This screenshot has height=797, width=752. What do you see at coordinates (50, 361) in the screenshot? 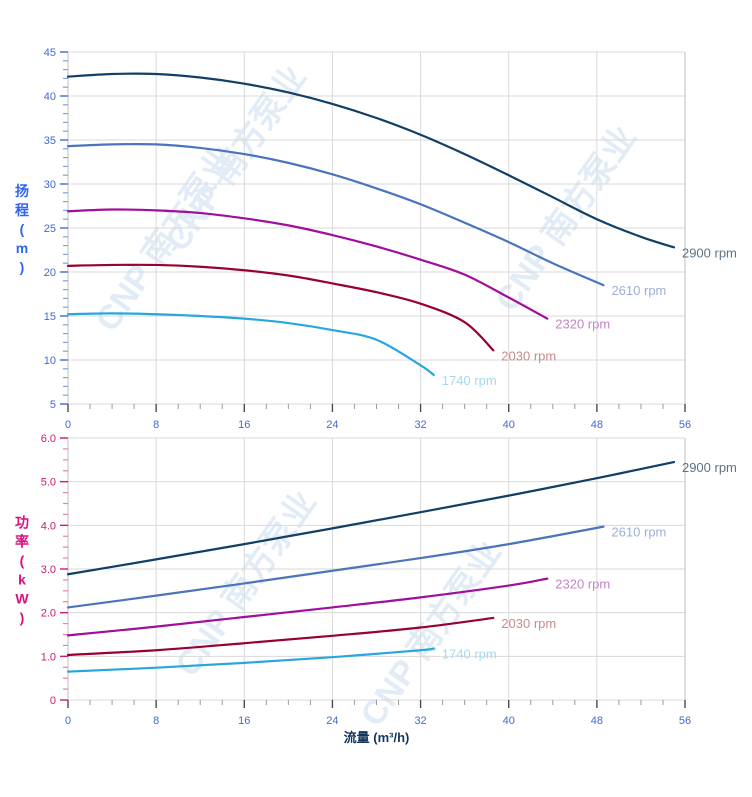
I see `svg-text: 10` at bounding box center [50, 361].